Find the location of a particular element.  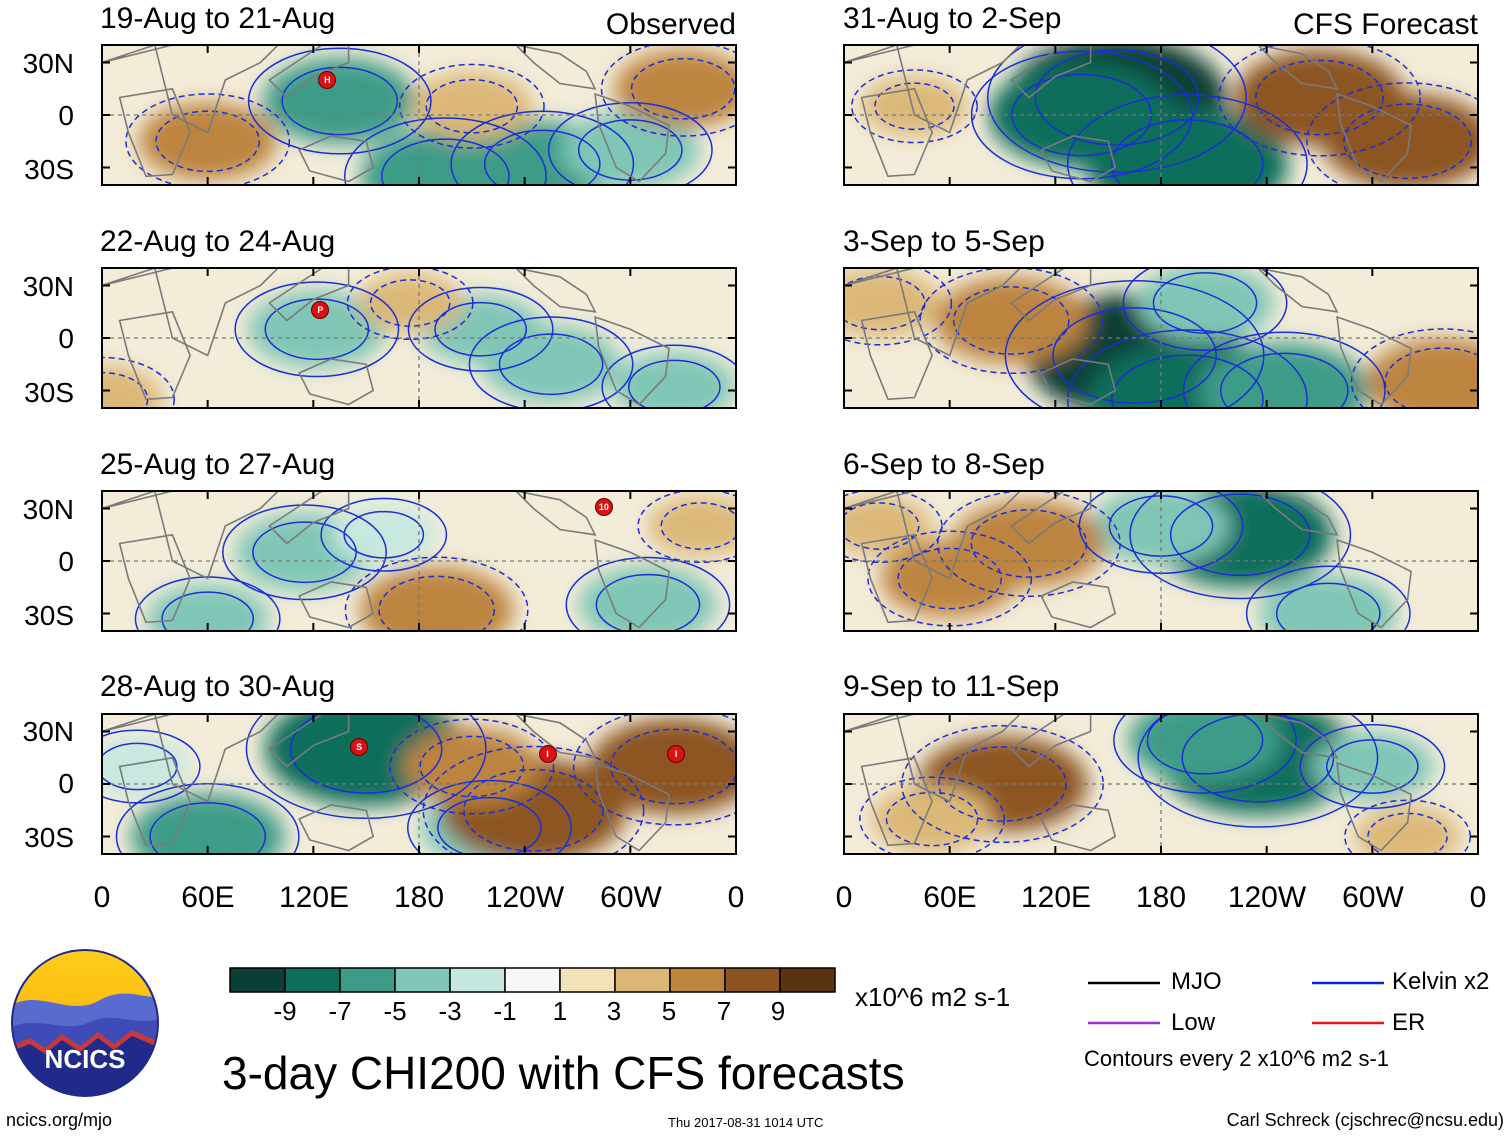

lon-label-120w: 120W is located at coordinates (525, 897).